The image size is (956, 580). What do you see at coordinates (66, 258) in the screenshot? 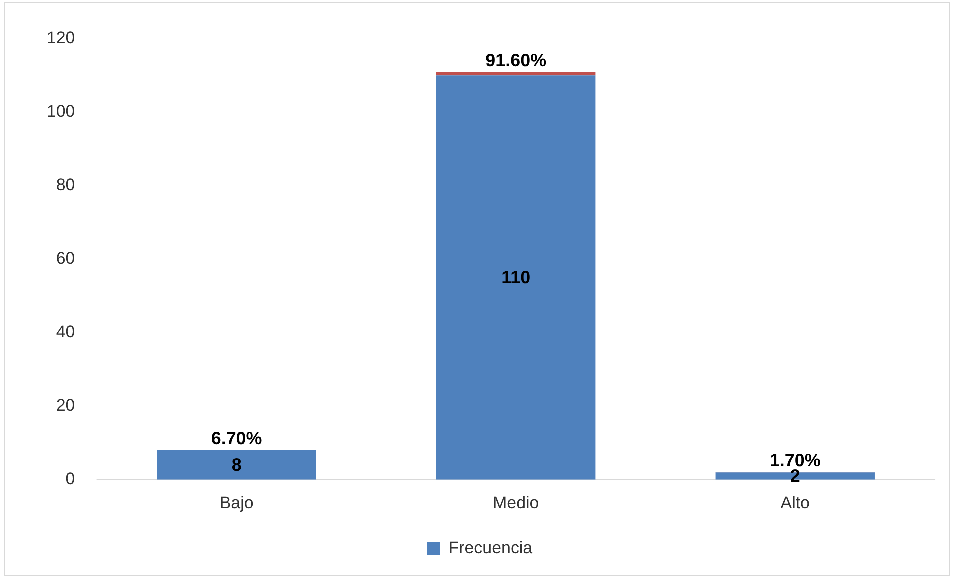
I see `y-tick-label: 60` at bounding box center [66, 258].